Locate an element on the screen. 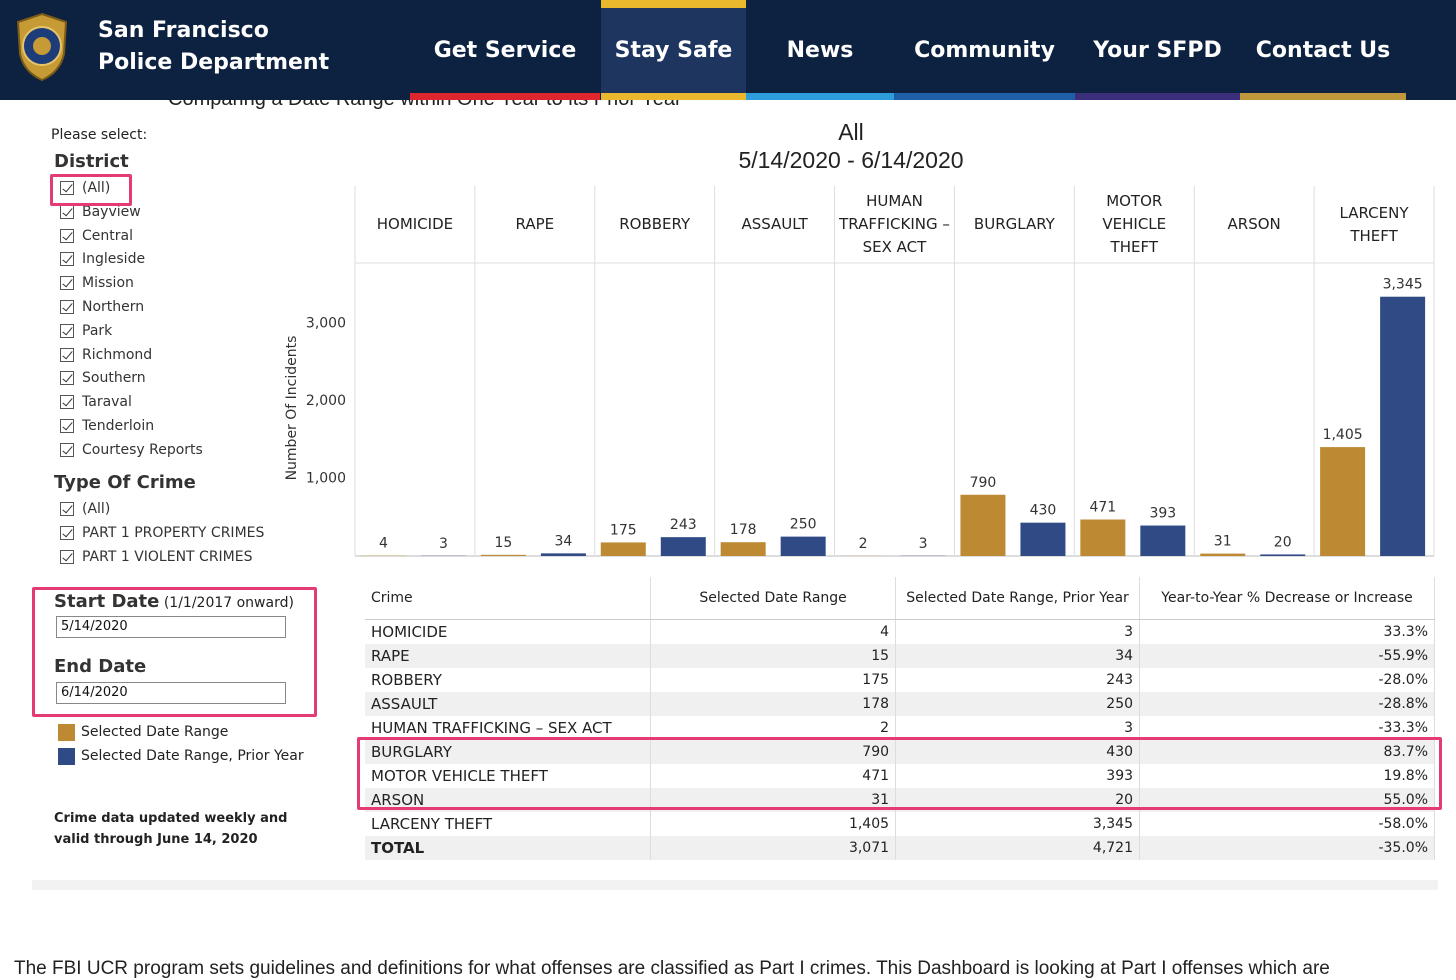  nav-label: News is located at coordinates (820, 50).